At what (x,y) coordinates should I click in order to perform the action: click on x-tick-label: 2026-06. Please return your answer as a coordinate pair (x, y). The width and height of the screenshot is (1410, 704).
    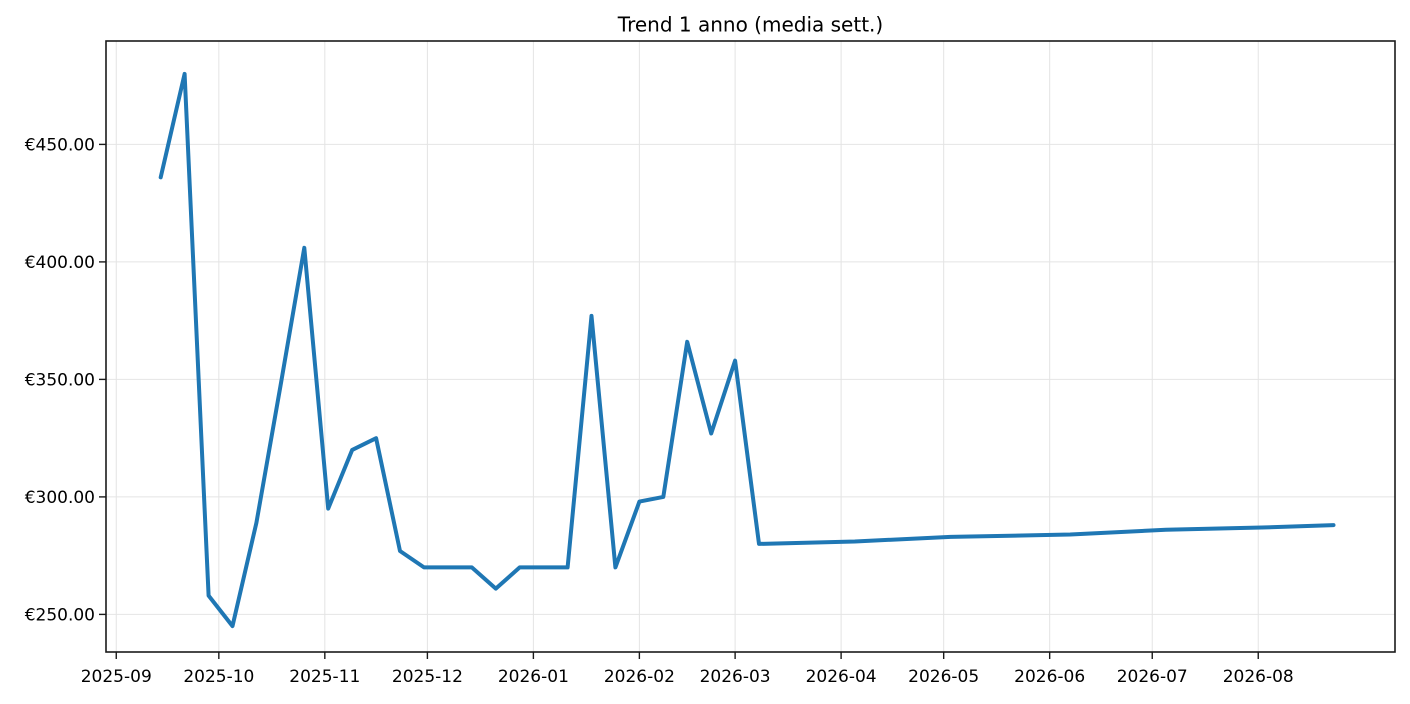
    Looking at the image, I should click on (1049, 677).